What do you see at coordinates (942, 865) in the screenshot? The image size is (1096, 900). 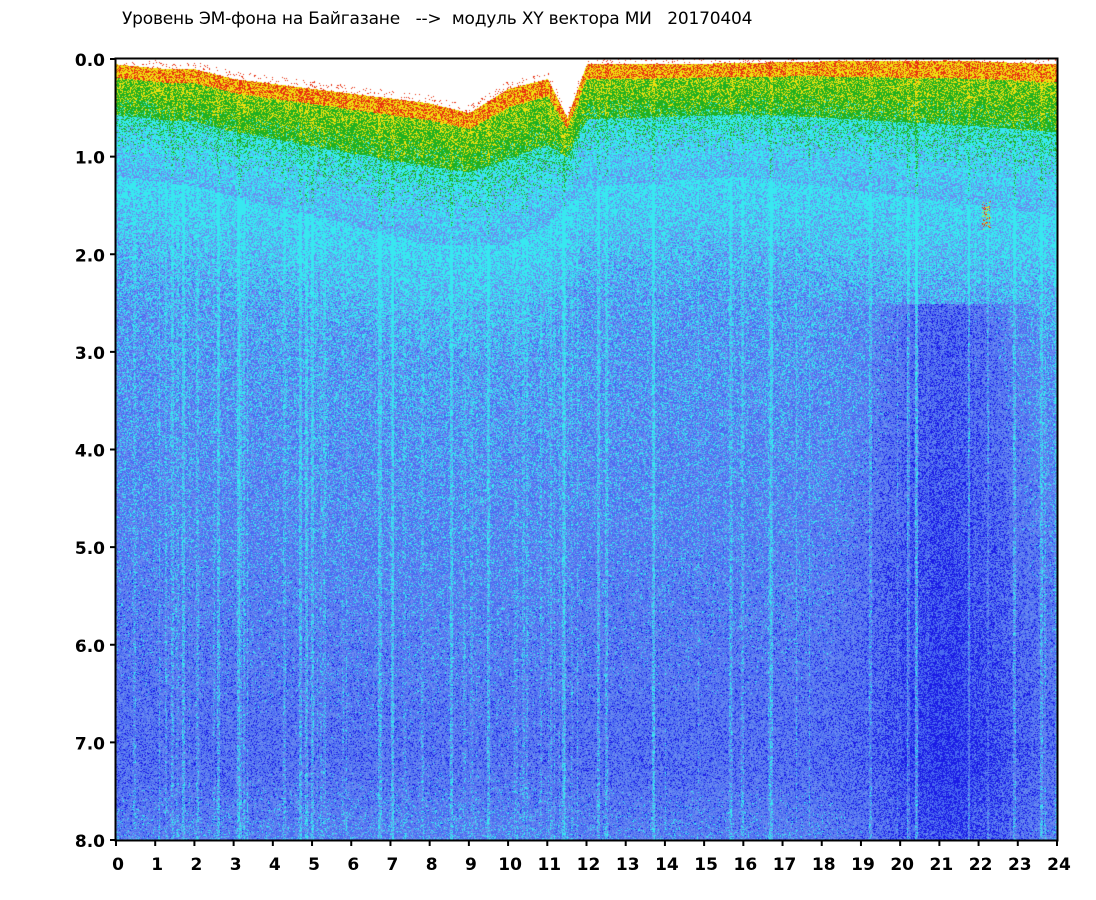 I see `x-tick-label: 21` at bounding box center [942, 865].